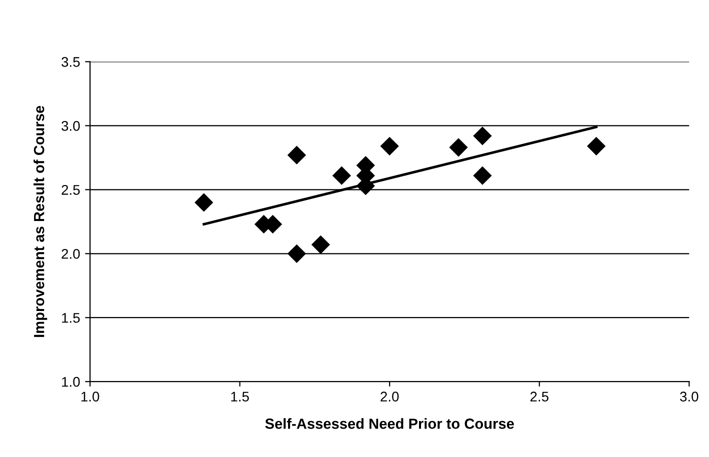 The image size is (709, 457). Describe the element at coordinates (71, 126) in the screenshot. I see `y-tick-label: 3.0` at that location.